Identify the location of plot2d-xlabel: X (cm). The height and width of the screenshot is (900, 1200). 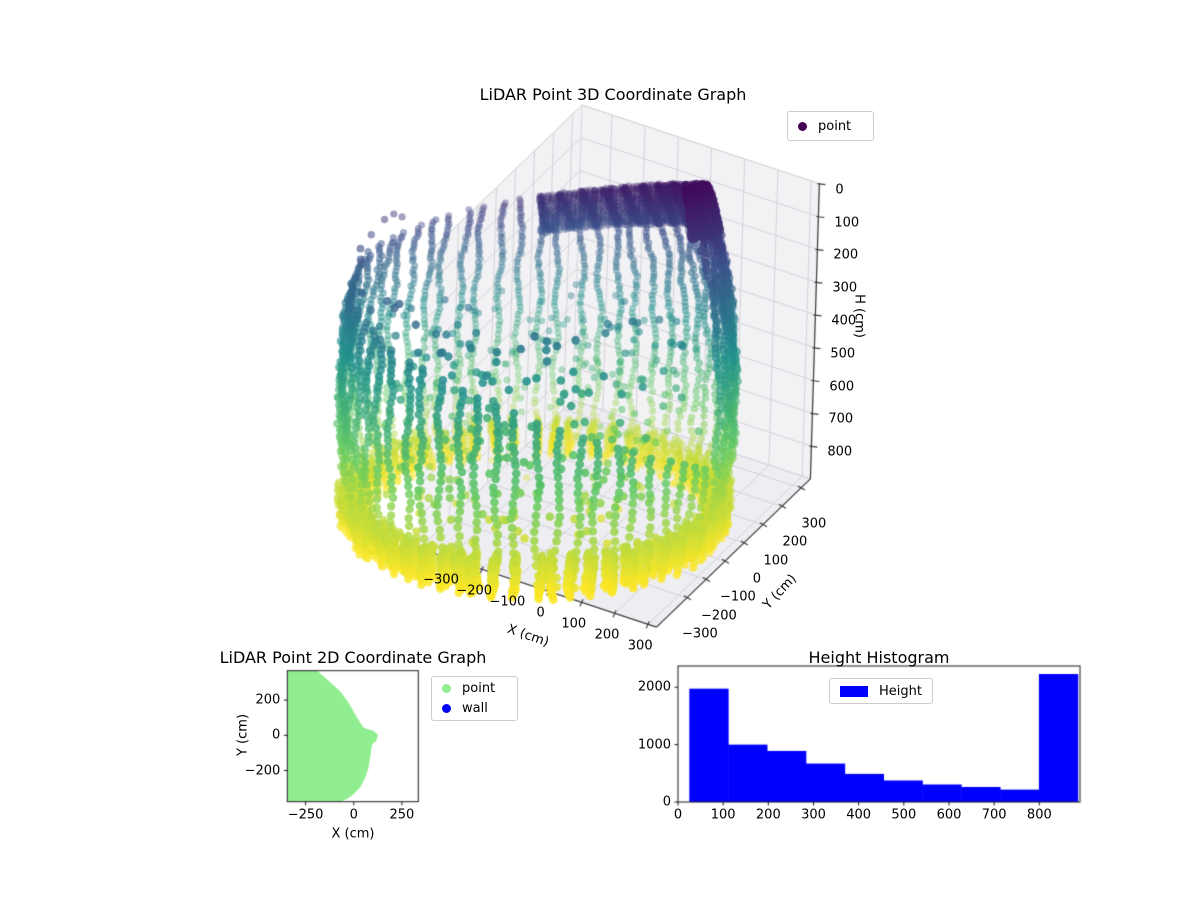
(353, 834).